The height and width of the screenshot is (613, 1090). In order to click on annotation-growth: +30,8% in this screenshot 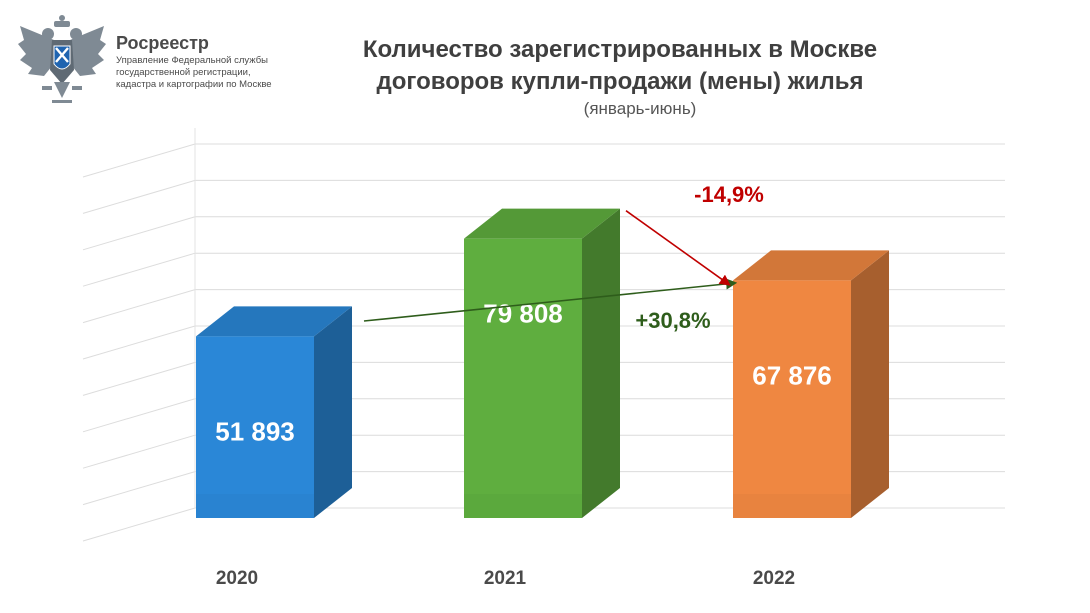, I will do `click(550, 305)`.